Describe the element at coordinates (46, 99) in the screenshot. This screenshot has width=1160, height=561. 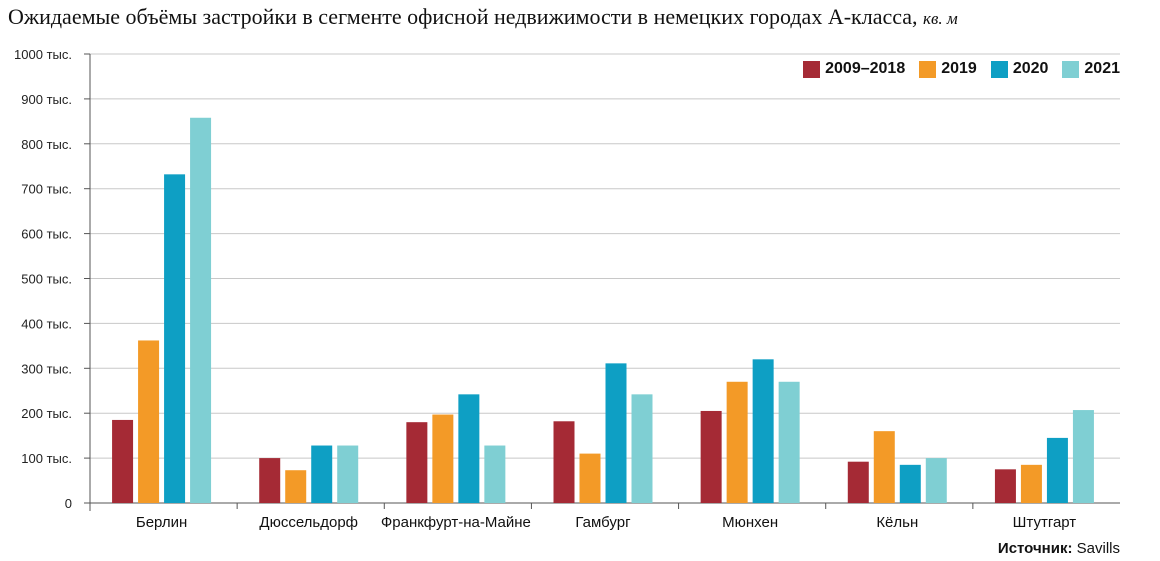
I see `y-tick-label: 900 тыс.` at that location.